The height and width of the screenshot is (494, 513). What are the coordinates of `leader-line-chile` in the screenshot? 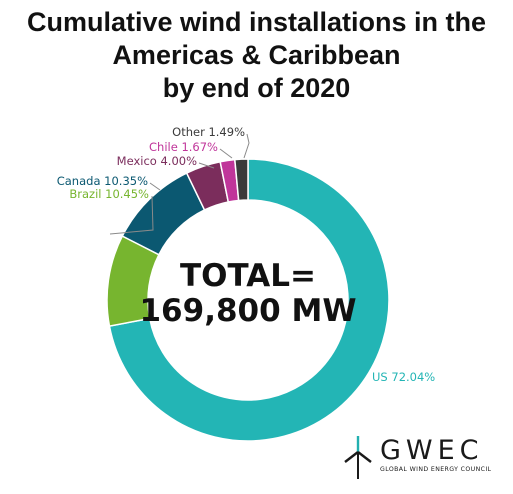 It's located at (226, 153).